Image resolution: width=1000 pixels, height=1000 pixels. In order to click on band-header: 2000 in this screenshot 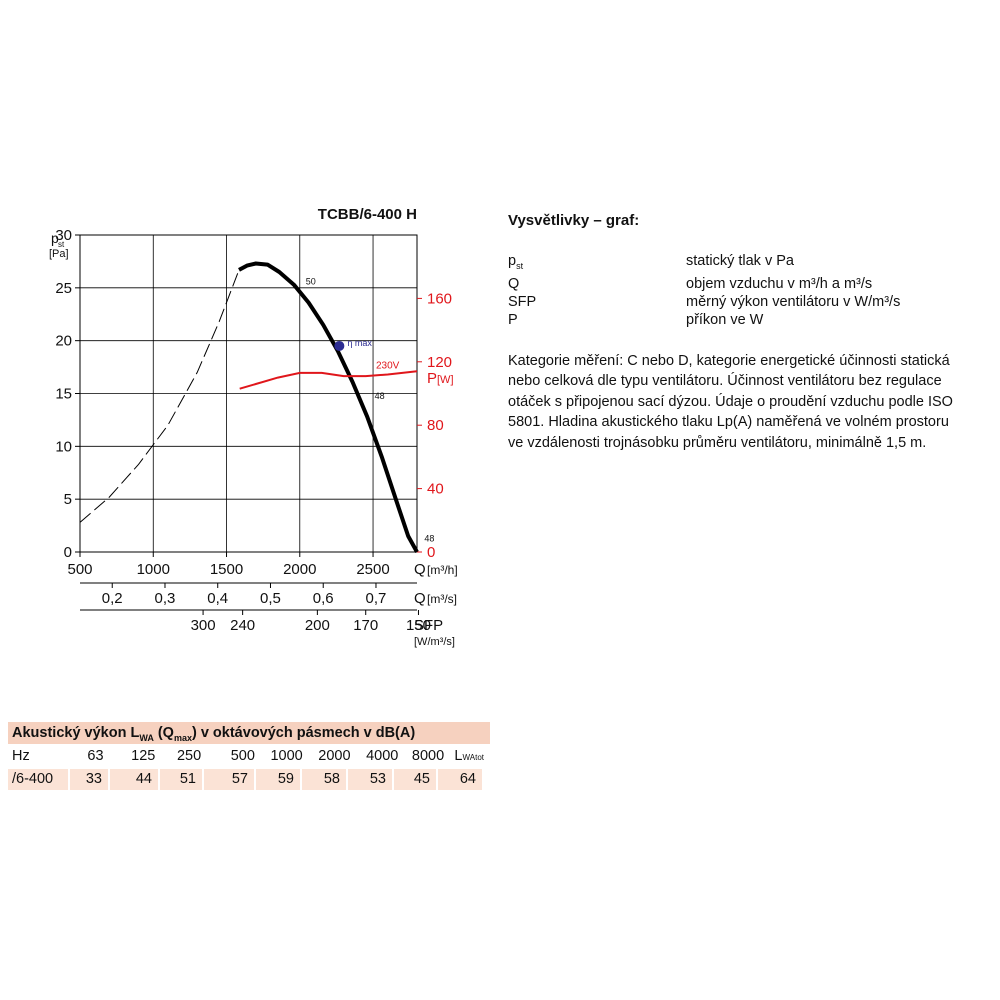, I will do `click(334, 756)`.